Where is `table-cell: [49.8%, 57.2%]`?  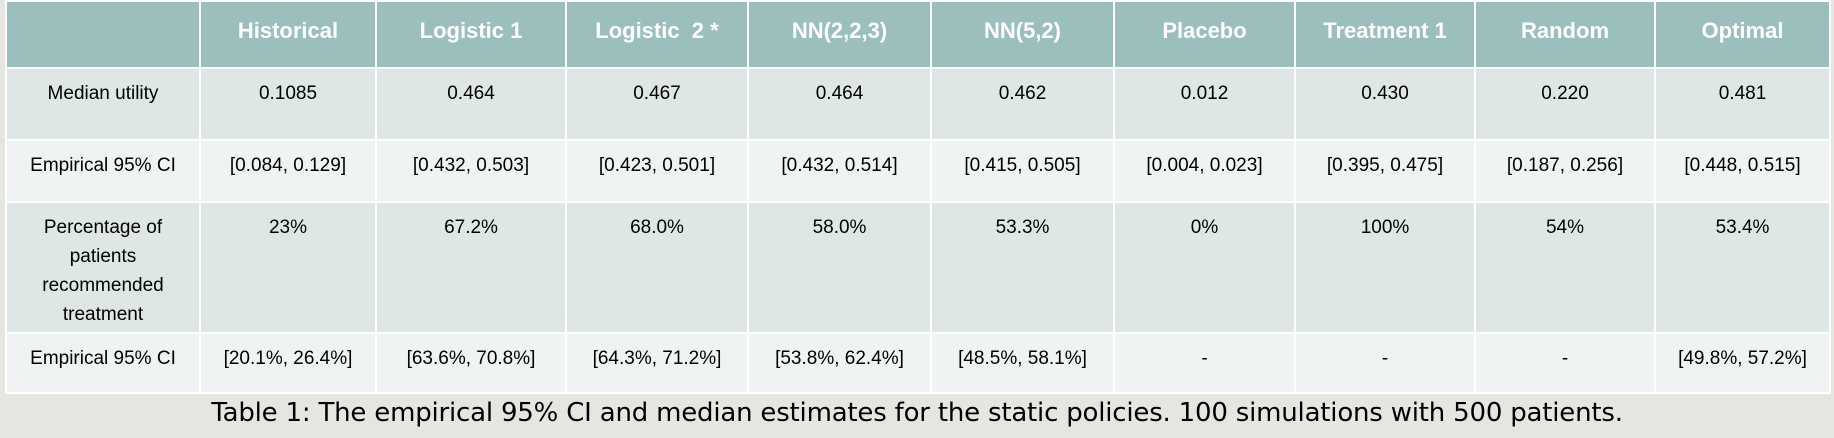
table-cell: [49.8%, 57.2%] is located at coordinates (1742, 363).